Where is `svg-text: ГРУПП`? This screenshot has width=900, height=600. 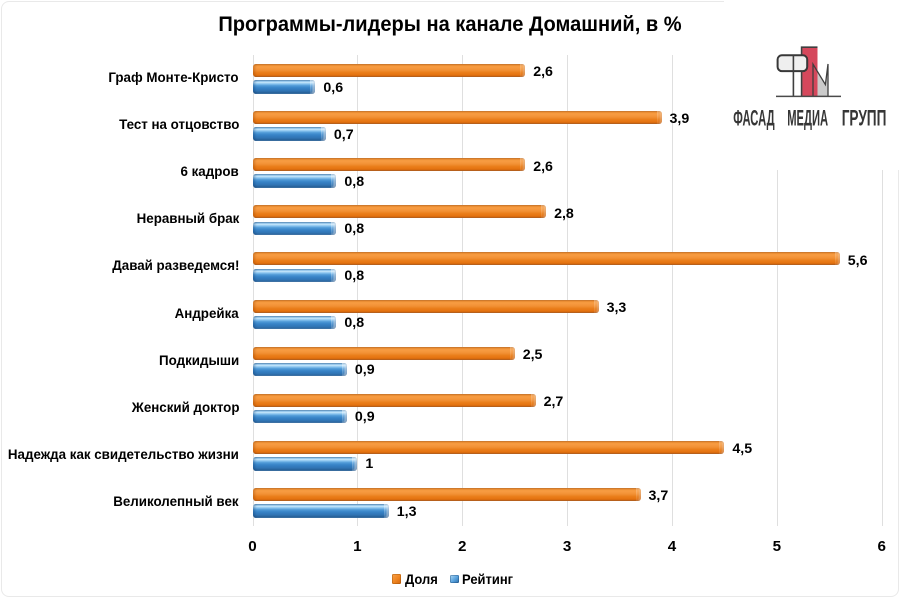 svg-text: ГРУПП is located at coordinates (864, 117).